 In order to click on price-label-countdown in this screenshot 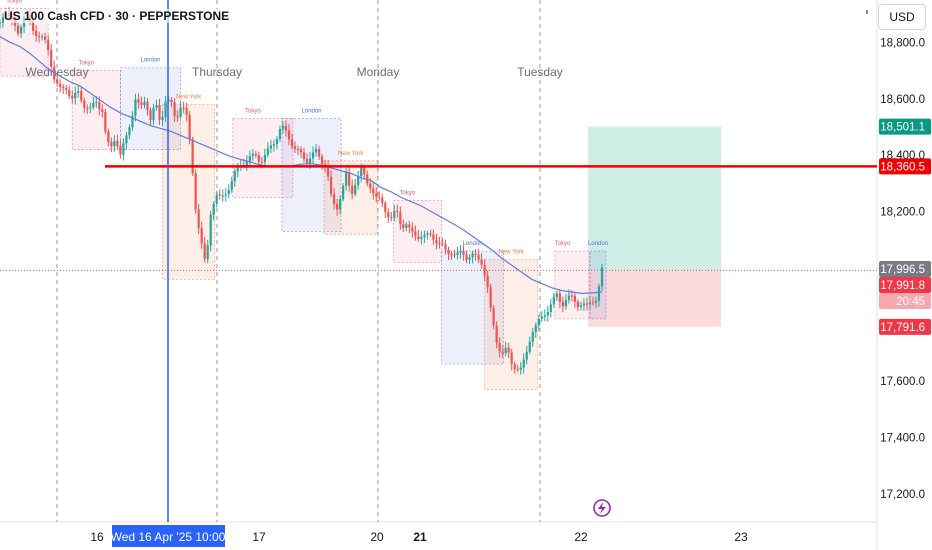, I will do `click(905, 301)`.